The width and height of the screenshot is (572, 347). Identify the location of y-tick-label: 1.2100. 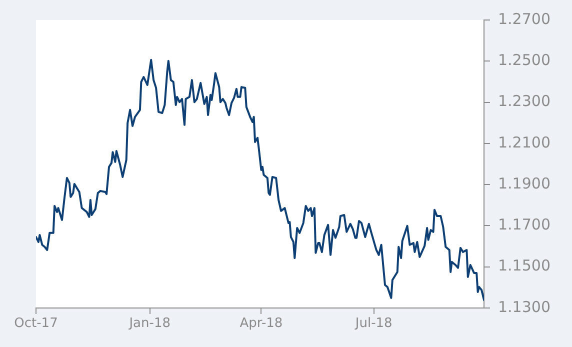
(524, 142).